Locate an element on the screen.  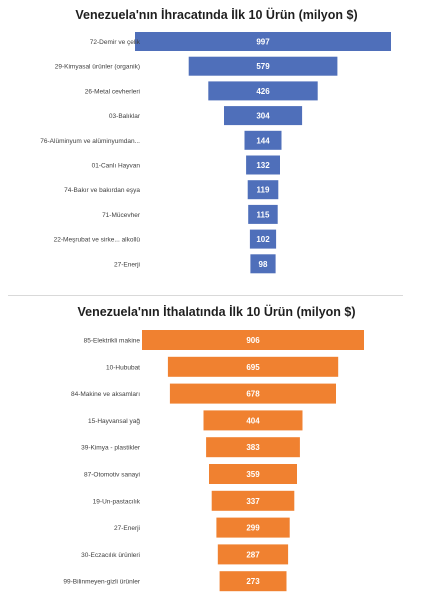
data-label: 404 is located at coordinates (253, 420).